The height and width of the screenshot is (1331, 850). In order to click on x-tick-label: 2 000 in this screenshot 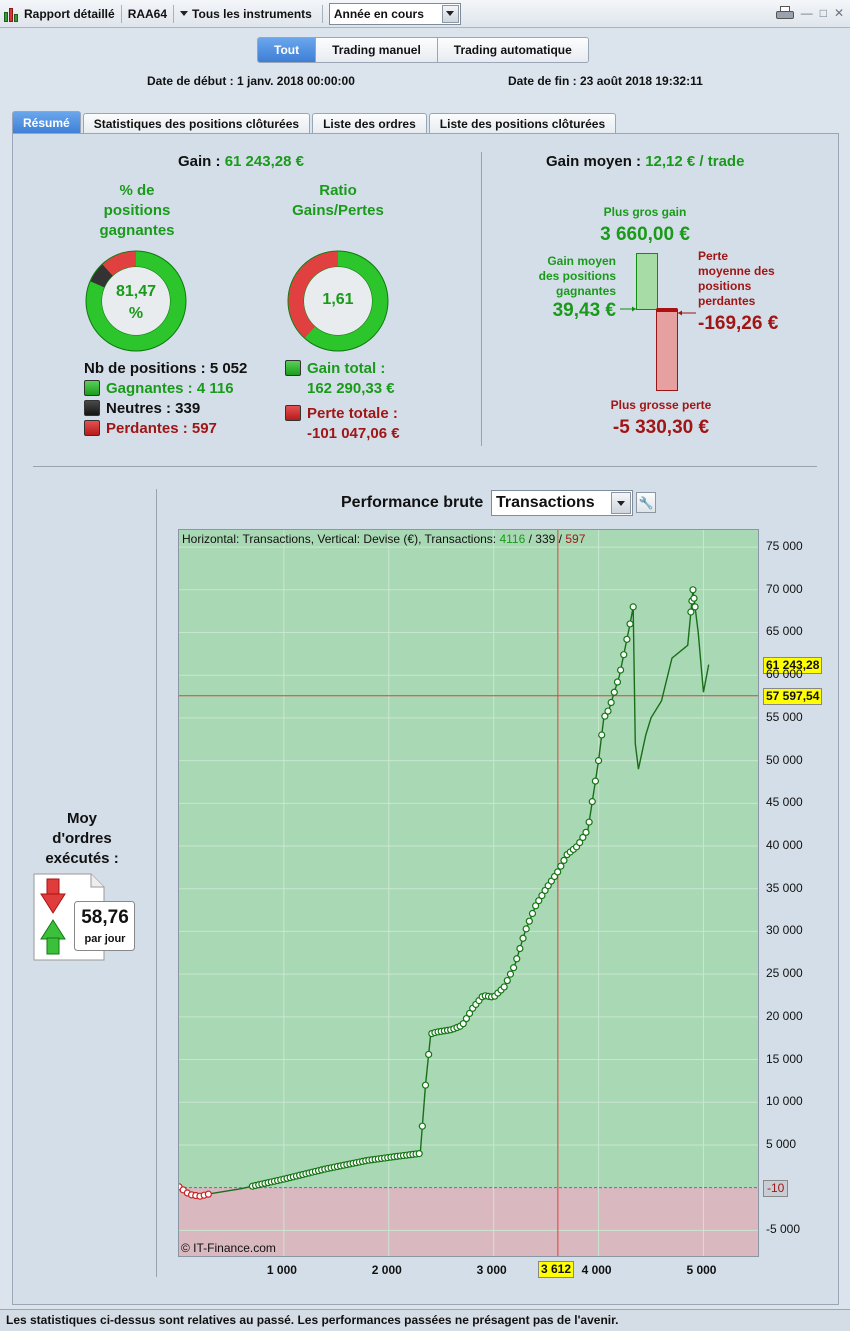, I will do `click(386, 1270)`.